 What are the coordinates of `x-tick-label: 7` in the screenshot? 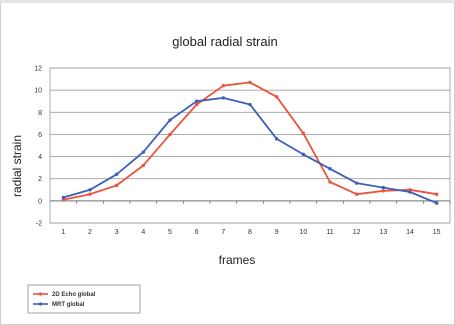 It's located at (223, 232).